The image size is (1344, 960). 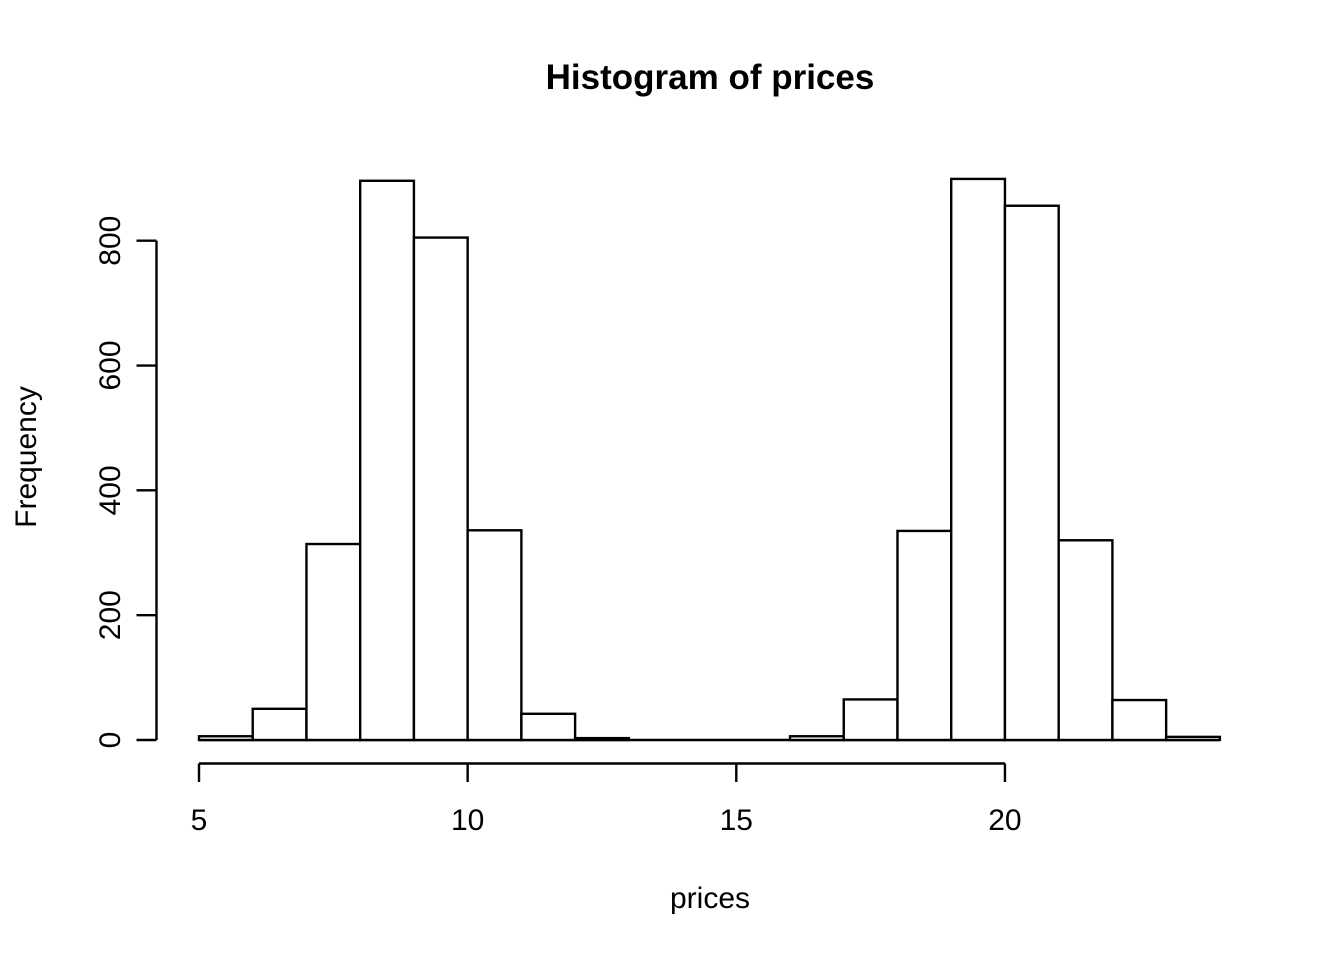 I want to click on x-tick-label: 10, so click(x=467, y=820).